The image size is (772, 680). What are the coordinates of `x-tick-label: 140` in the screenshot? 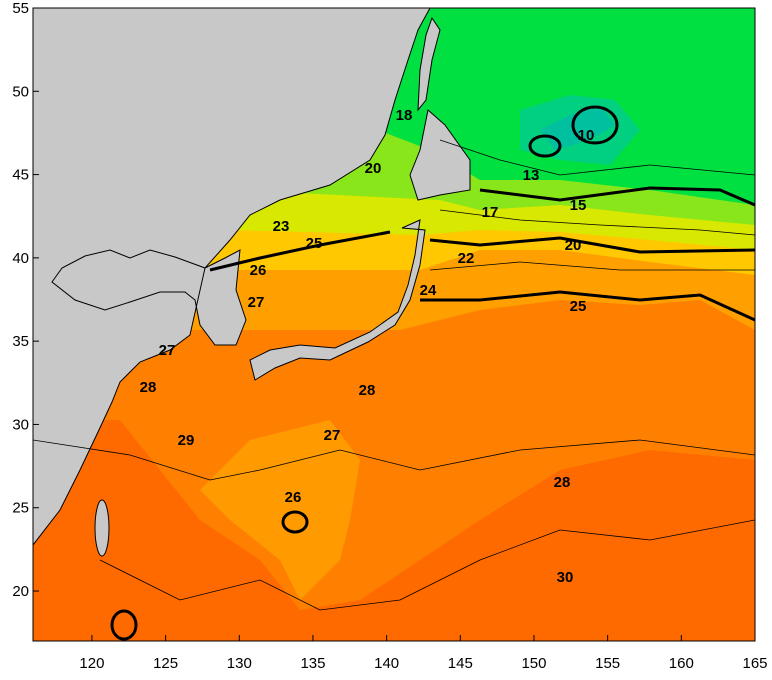 It's located at (386, 663).